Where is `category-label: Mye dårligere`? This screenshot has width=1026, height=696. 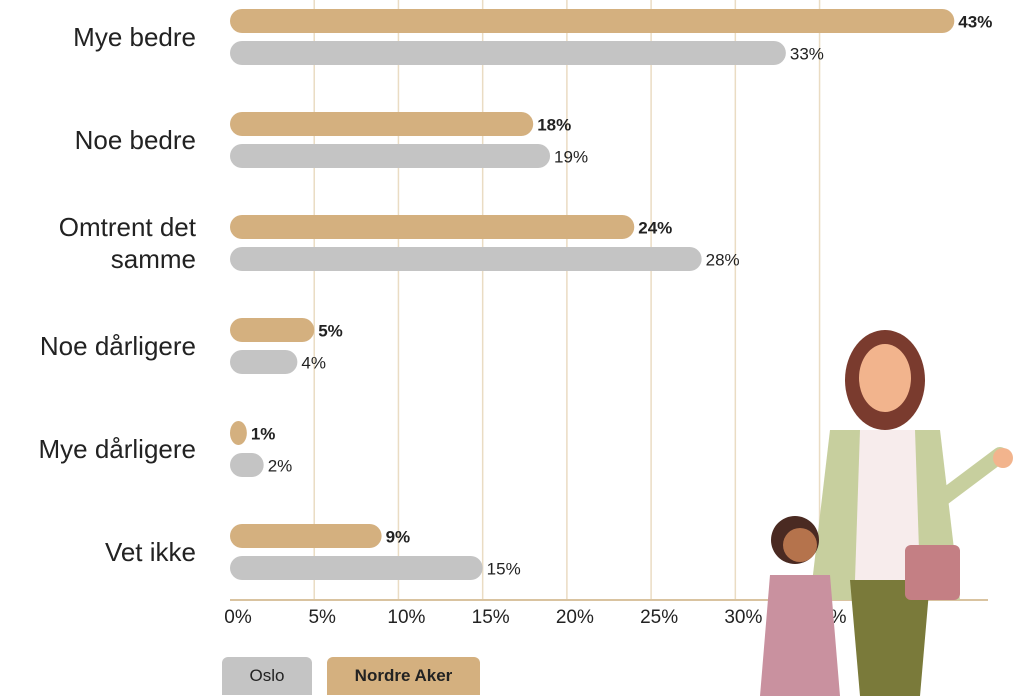 category-label: Mye dårligere is located at coordinates (117, 449).